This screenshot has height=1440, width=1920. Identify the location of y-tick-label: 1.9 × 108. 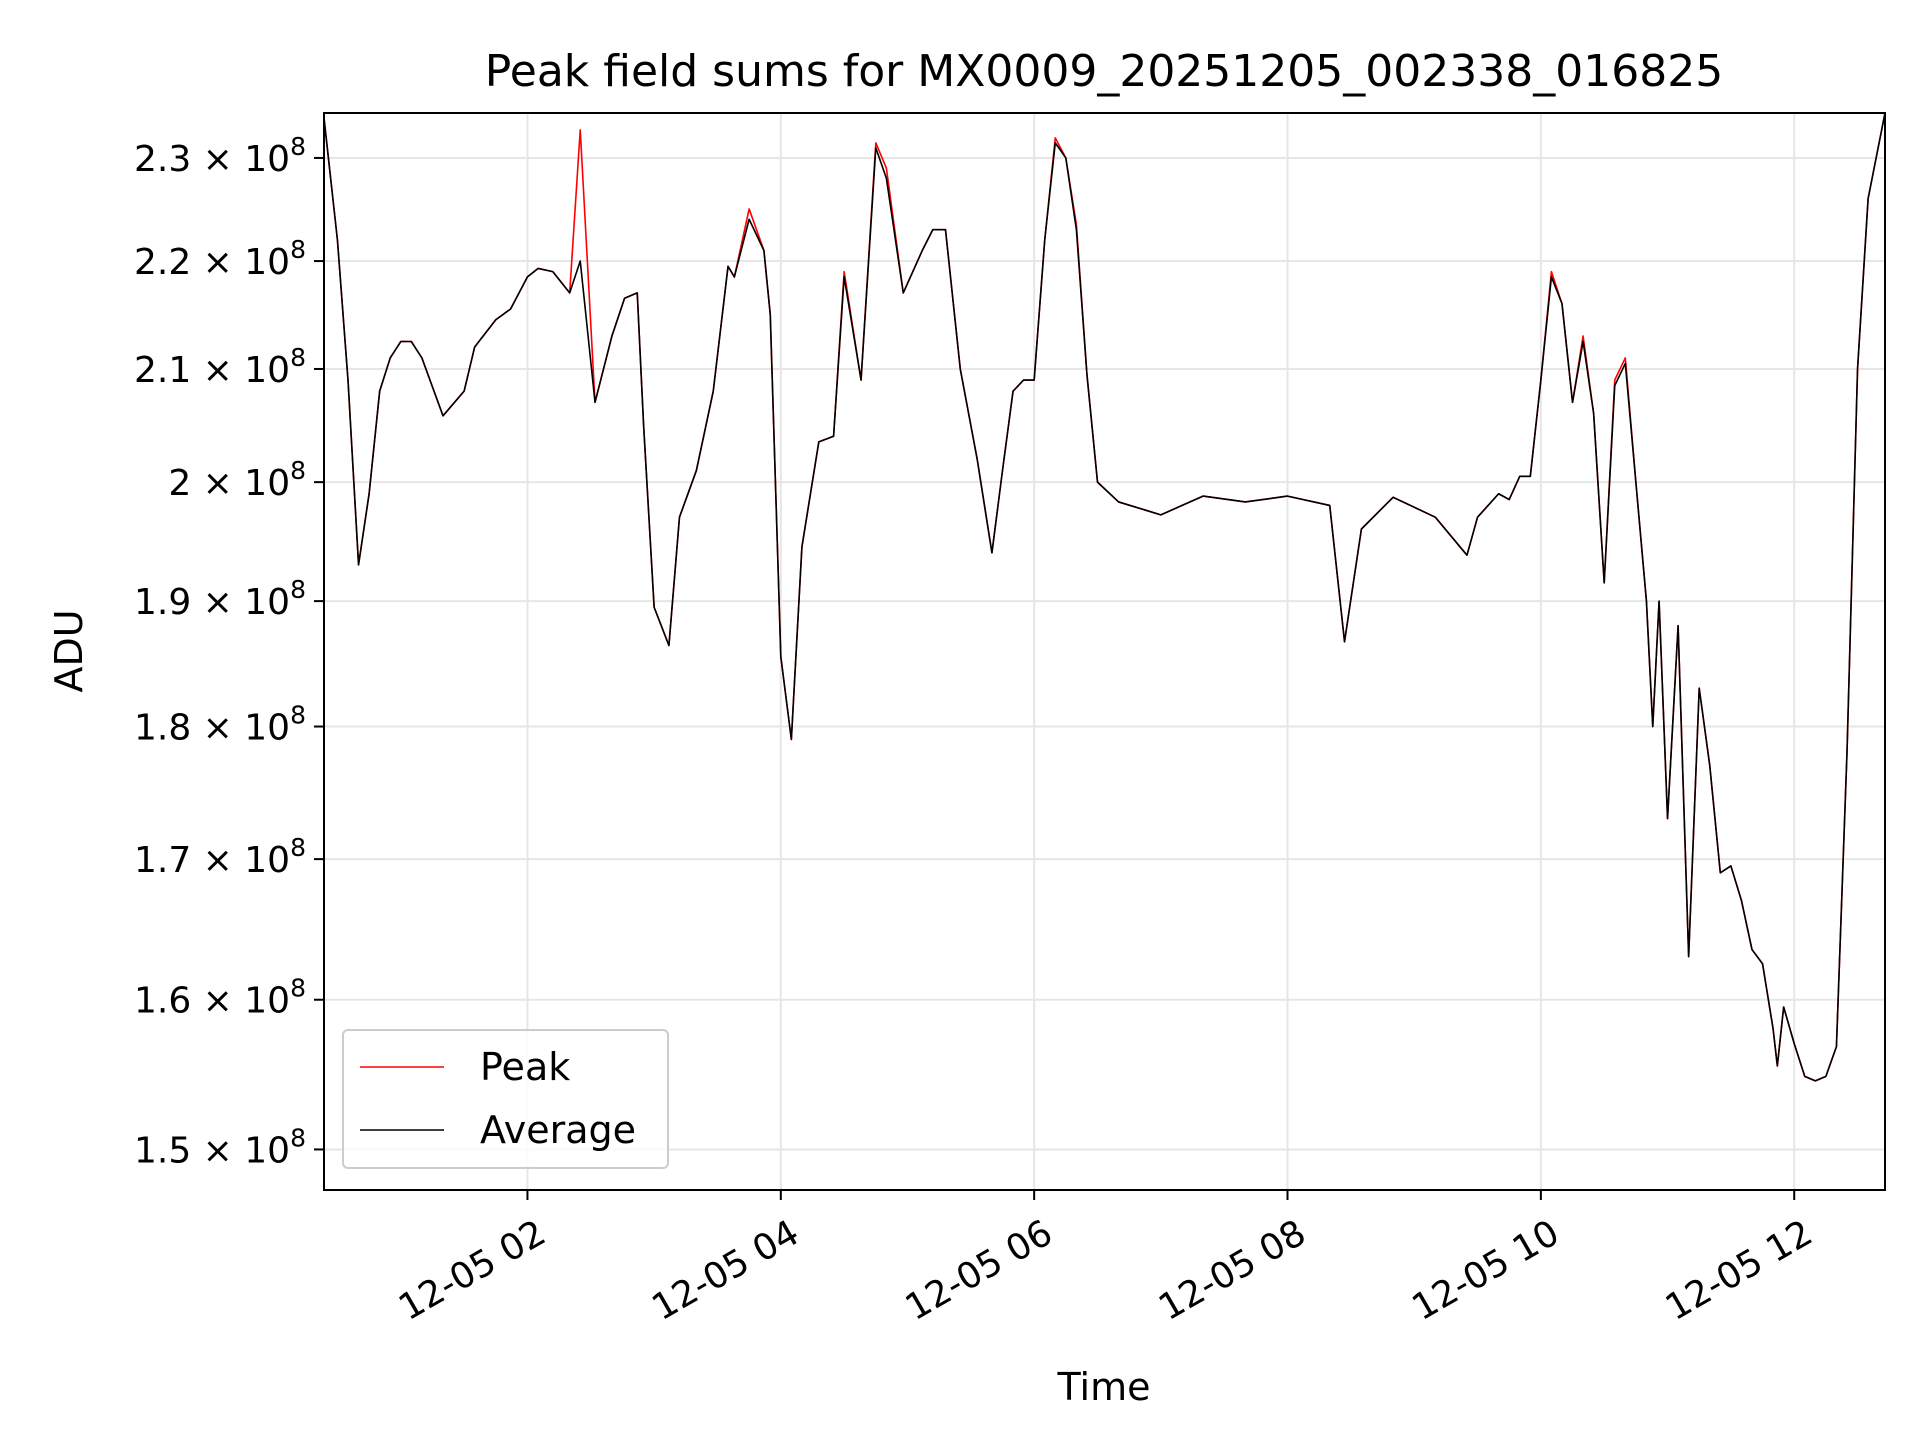
(220, 599).